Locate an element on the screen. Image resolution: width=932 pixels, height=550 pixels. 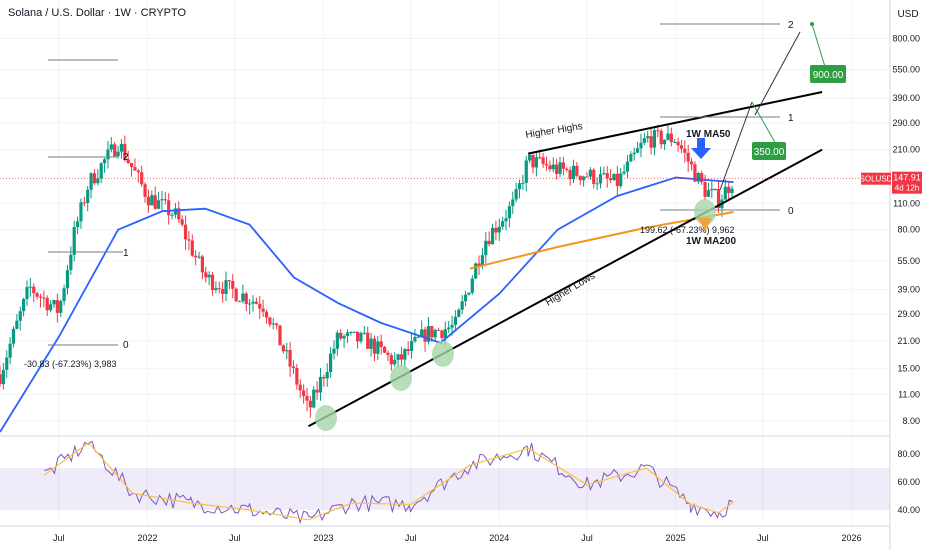
projection-point is located at coordinates (812, 24).